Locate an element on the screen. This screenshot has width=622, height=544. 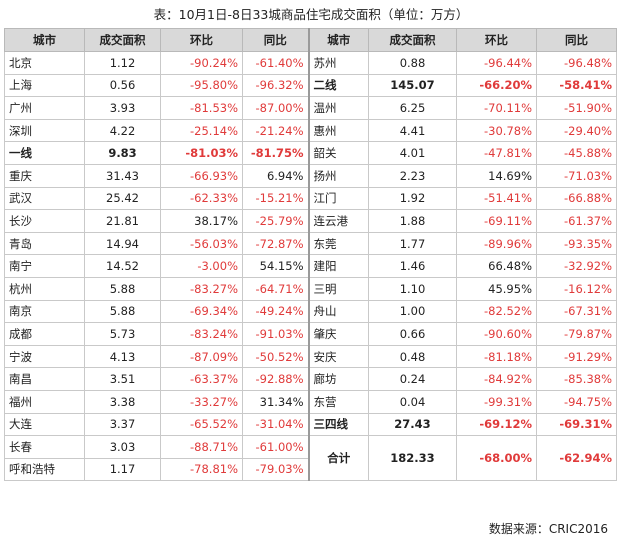
cell-area-left: 1.17 is located at coordinates (122, 469).